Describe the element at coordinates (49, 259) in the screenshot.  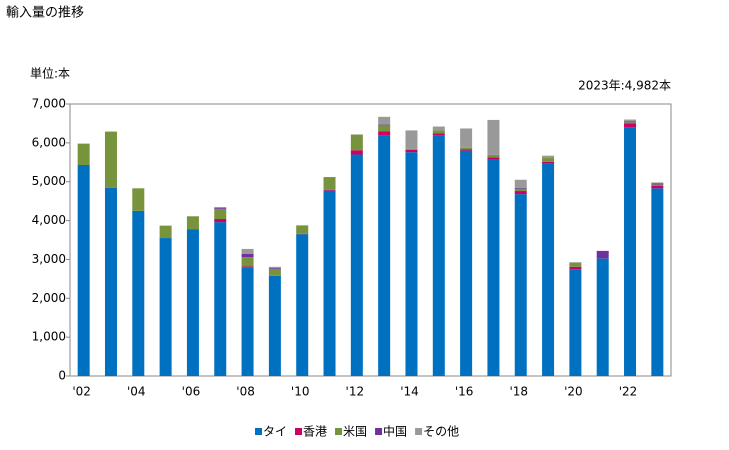
I see `y-tick-label: 3,000` at that location.